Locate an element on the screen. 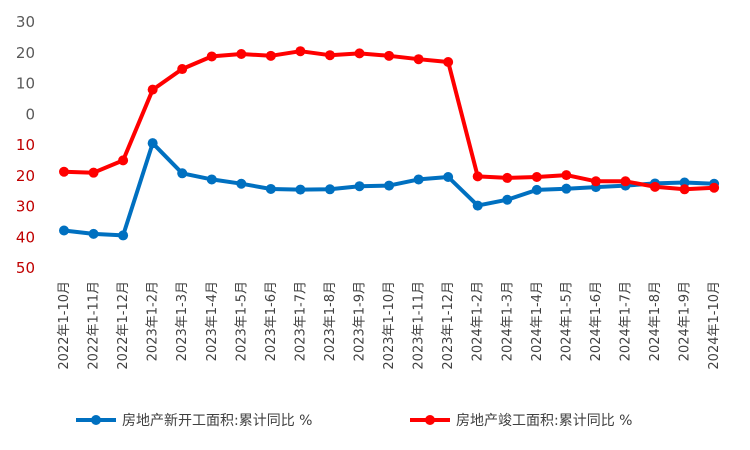 The image size is (750, 450). y-tick-label: 50 is located at coordinates (25, 268).